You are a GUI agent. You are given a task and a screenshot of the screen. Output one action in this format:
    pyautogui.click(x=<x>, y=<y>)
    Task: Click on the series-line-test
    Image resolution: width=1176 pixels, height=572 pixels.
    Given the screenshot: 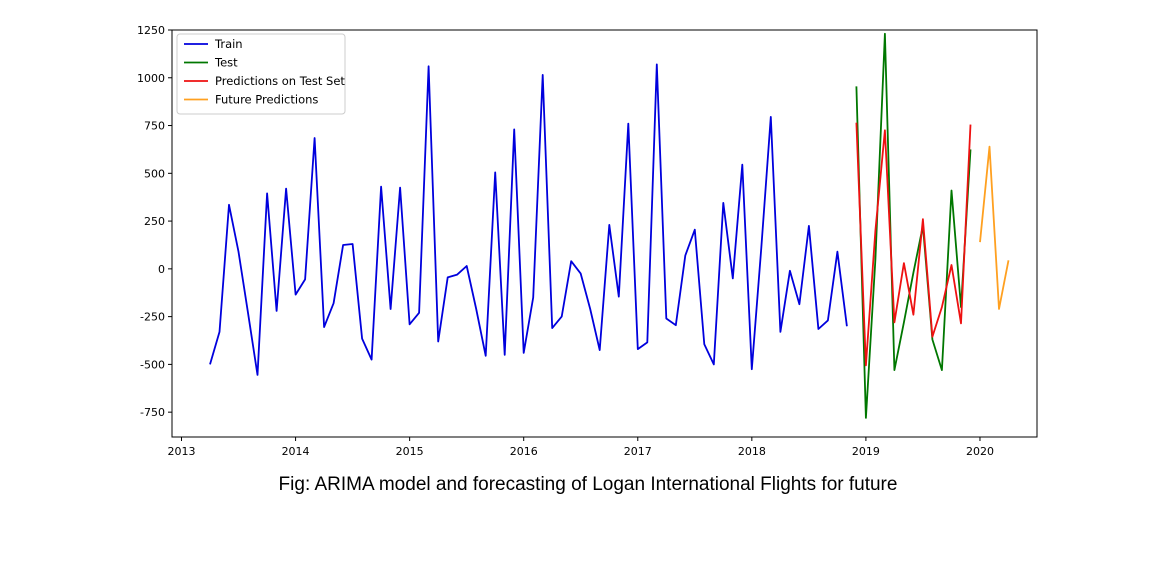 What is the action you would take?
    pyautogui.click(x=913, y=225)
    